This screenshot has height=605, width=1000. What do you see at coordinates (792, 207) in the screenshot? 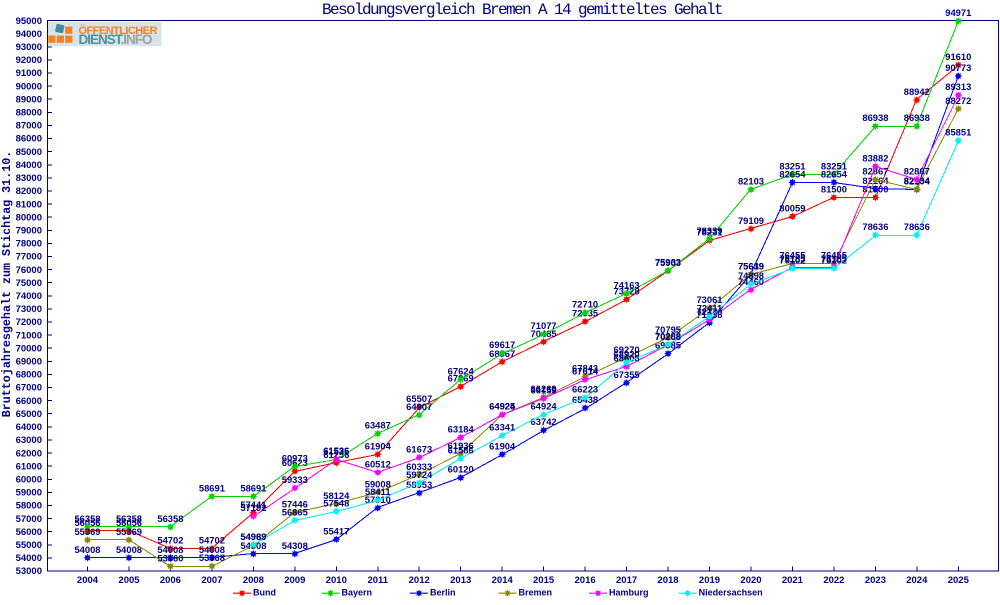
I see `svg-text: 80059` at bounding box center [792, 207].